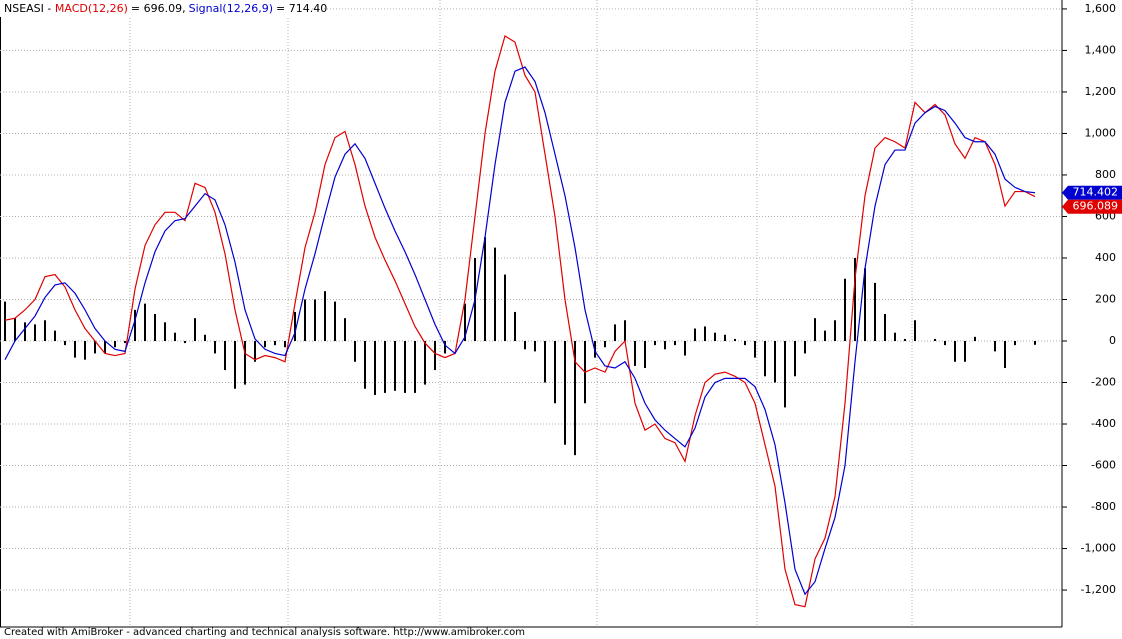  Describe the element at coordinates (1103, 423) in the screenshot. I see `y-tick-label: -400` at that location.